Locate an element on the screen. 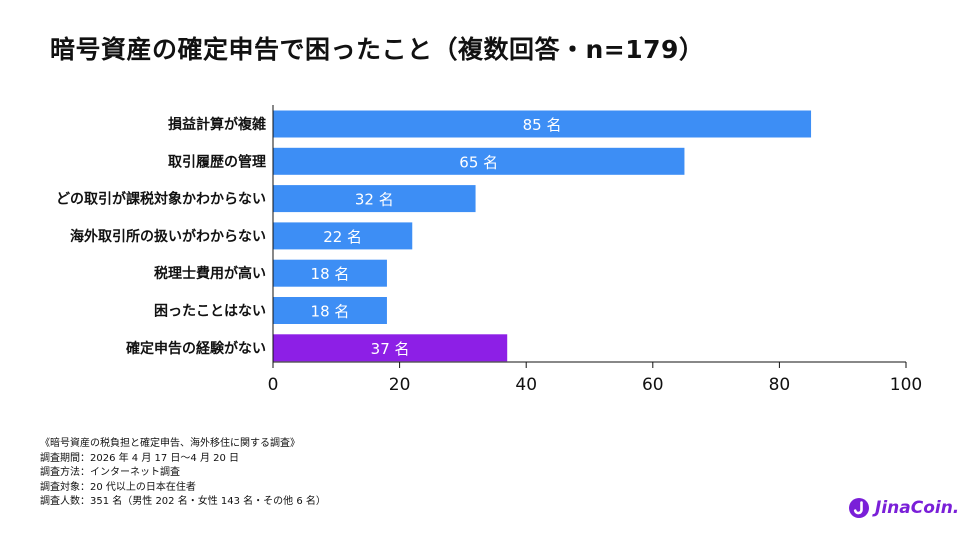 The width and height of the screenshot is (960, 540). x-tick-label-2: 20 is located at coordinates (400, 385).